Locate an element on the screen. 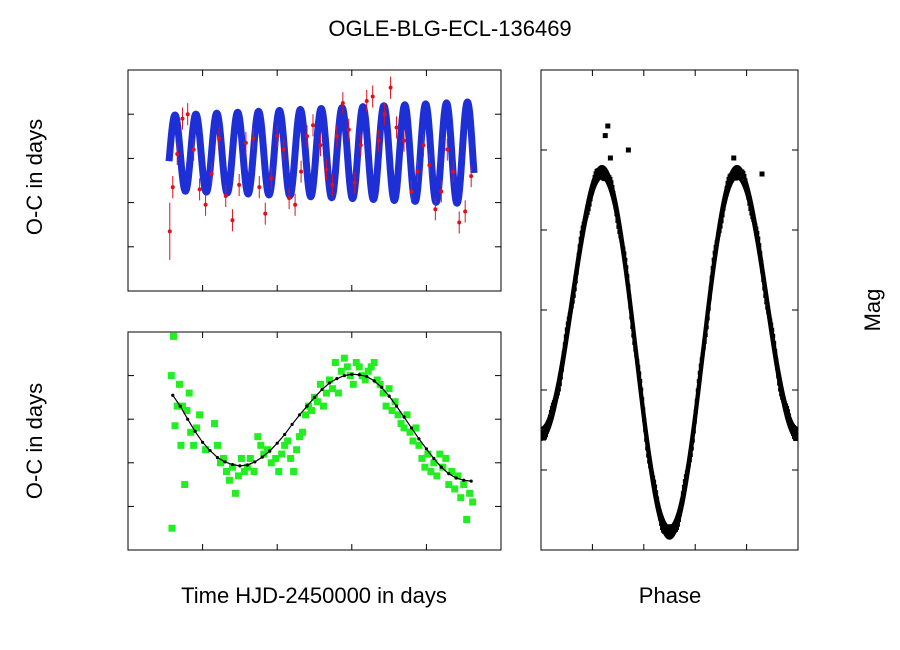  figure-title: OGLE-BLG-ECL-136469 is located at coordinates (449, 28).